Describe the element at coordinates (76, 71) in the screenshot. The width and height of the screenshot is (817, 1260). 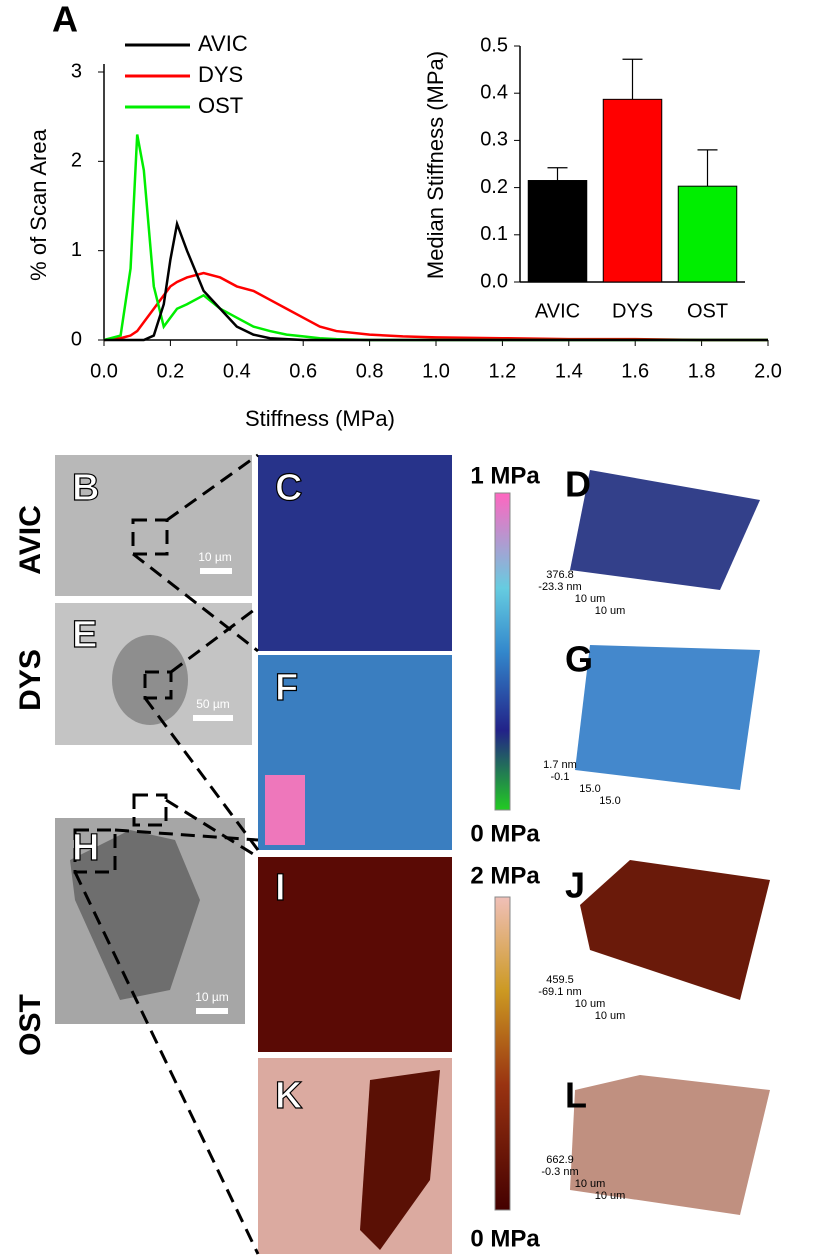
I see `y-tick-label: 3` at that location.